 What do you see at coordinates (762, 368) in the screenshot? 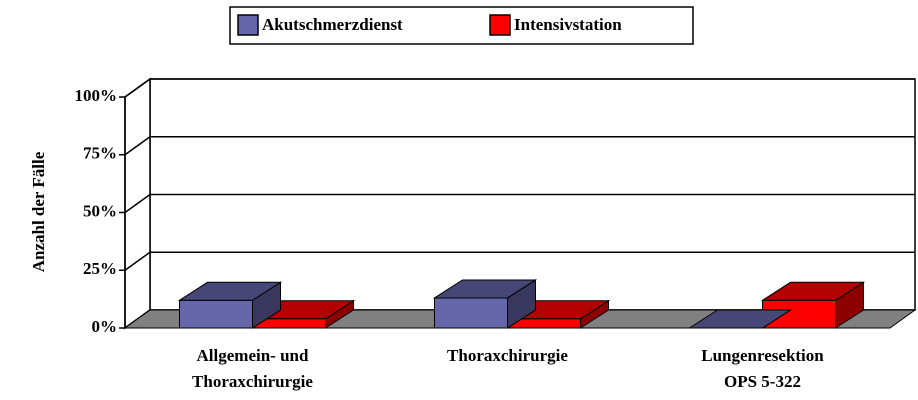
I see `x-tick-label: Lungenresektion OPS 5-322` at bounding box center [762, 368].